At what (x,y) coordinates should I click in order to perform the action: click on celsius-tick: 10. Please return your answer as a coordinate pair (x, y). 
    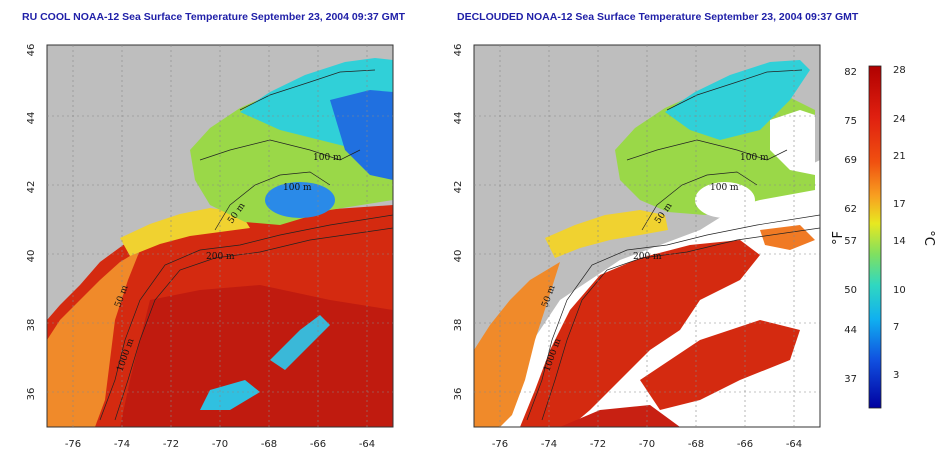
    Looking at the image, I should click on (899, 290).